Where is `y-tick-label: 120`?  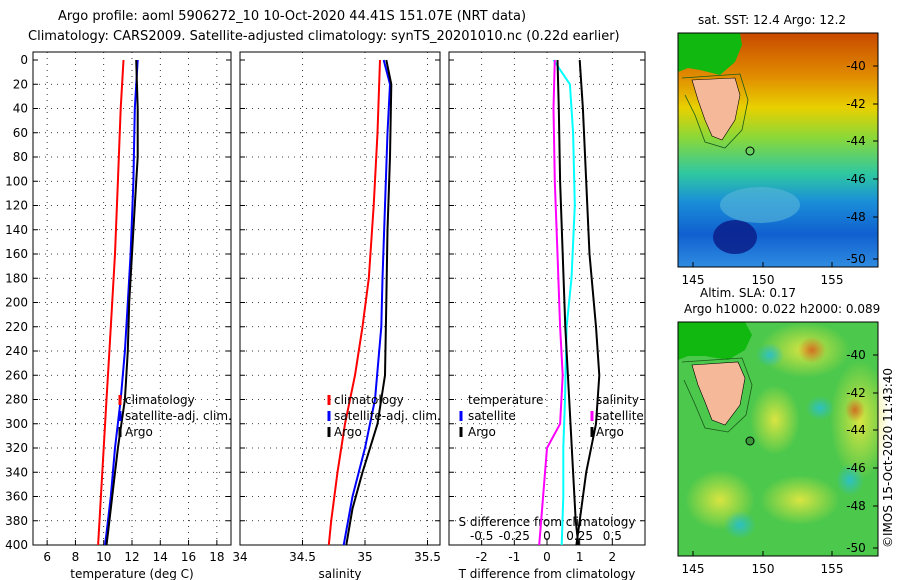
y-tick-label: 120 is located at coordinates (16, 206).